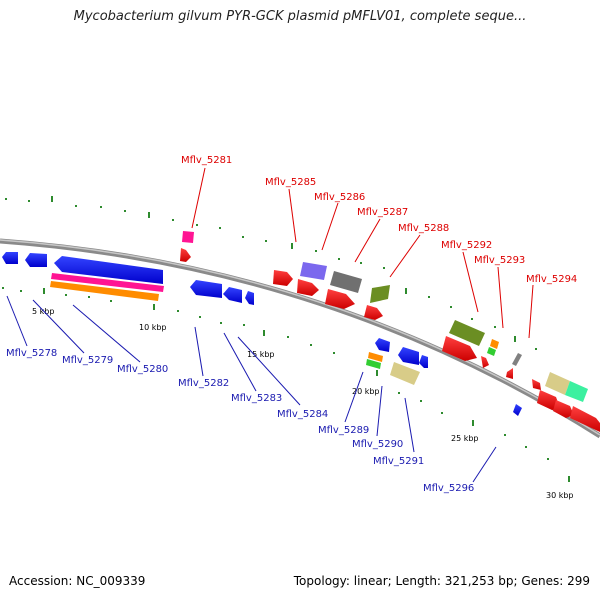 This screenshot has width=600, height=600. I want to click on gene-label-mflv-5293: Mflv_5293, so click(499, 260).